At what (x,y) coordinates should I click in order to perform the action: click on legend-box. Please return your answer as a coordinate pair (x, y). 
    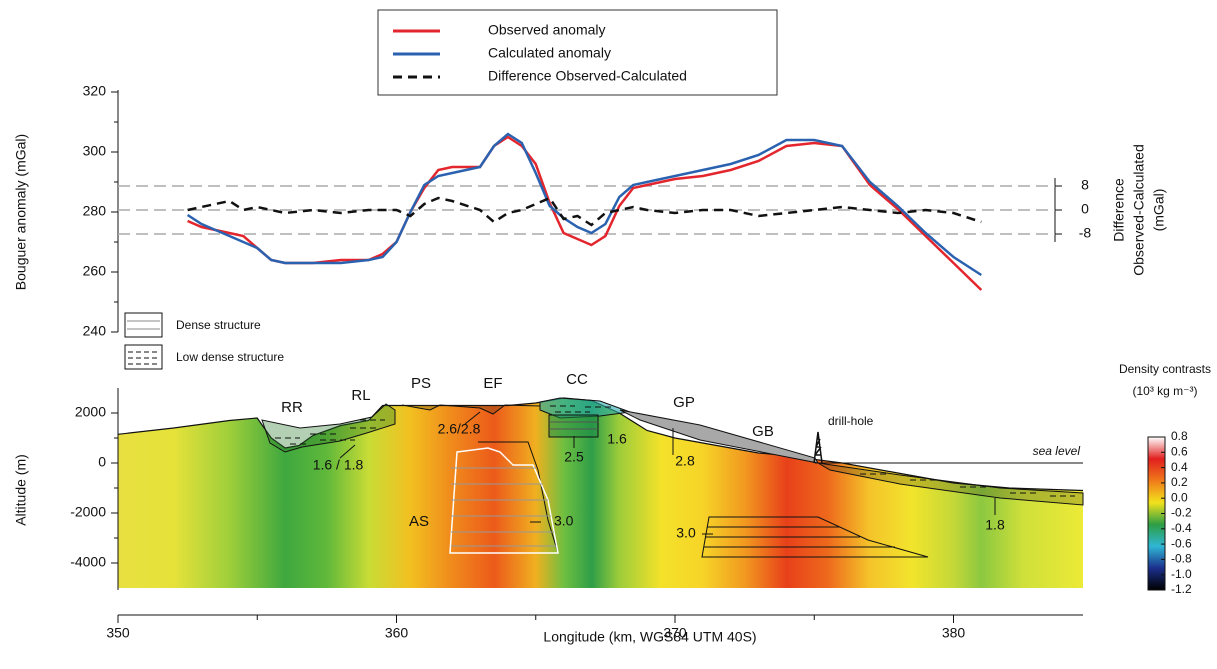
    Looking at the image, I should click on (577, 52).